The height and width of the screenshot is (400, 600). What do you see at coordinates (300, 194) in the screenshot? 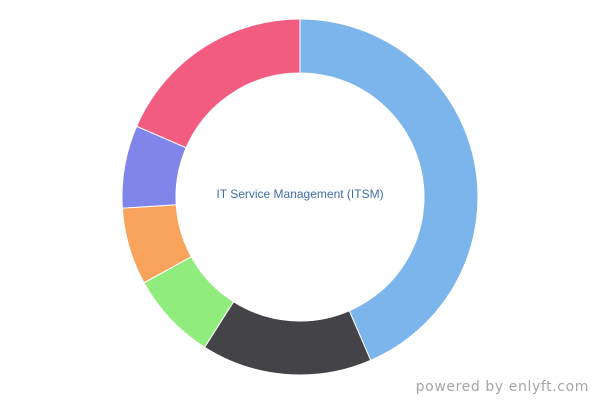
I see `chart-center-label: IT Service Management (ITSM)` at bounding box center [300, 194].